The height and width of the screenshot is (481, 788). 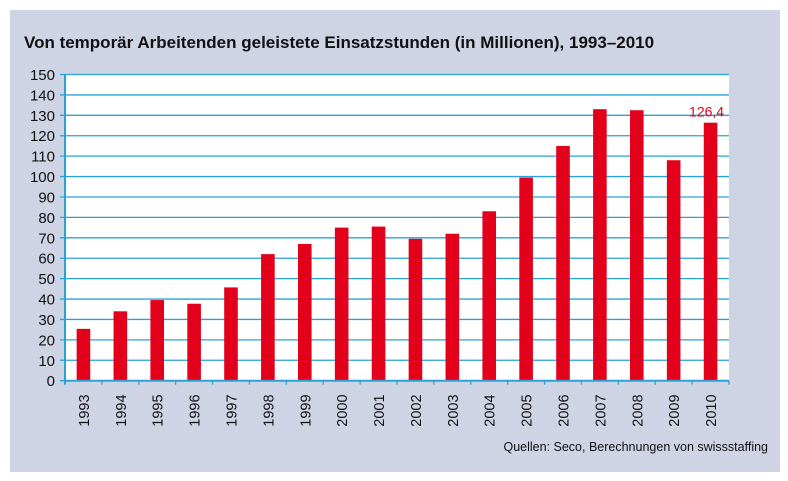 What do you see at coordinates (601, 410) in the screenshot?
I see `x-tick-label: 2007` at bounding box center [601, 410].